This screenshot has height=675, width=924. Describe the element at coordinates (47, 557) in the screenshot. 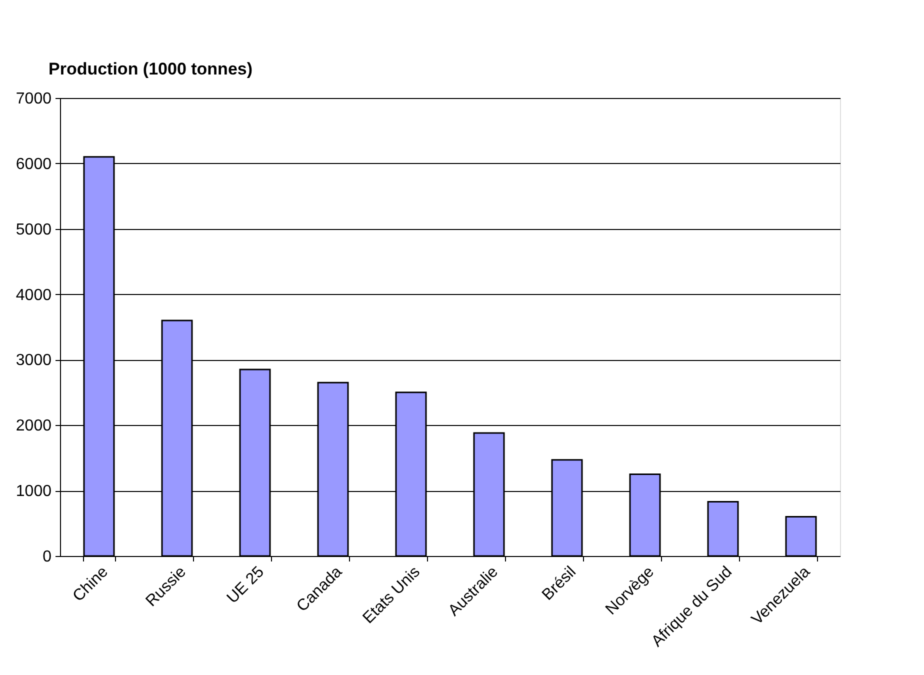

I see `y-tick-label: 0` at that location.